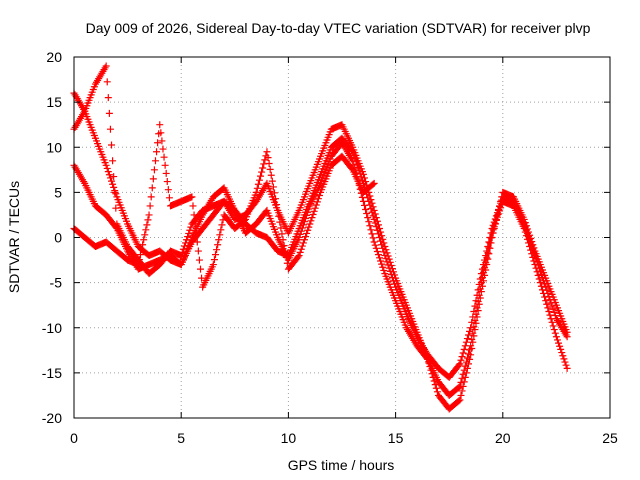  What do you see at coordinates (52, 373) in the screenshot?
I see `y-tick-label: -15` at bounding box center [52, 373].